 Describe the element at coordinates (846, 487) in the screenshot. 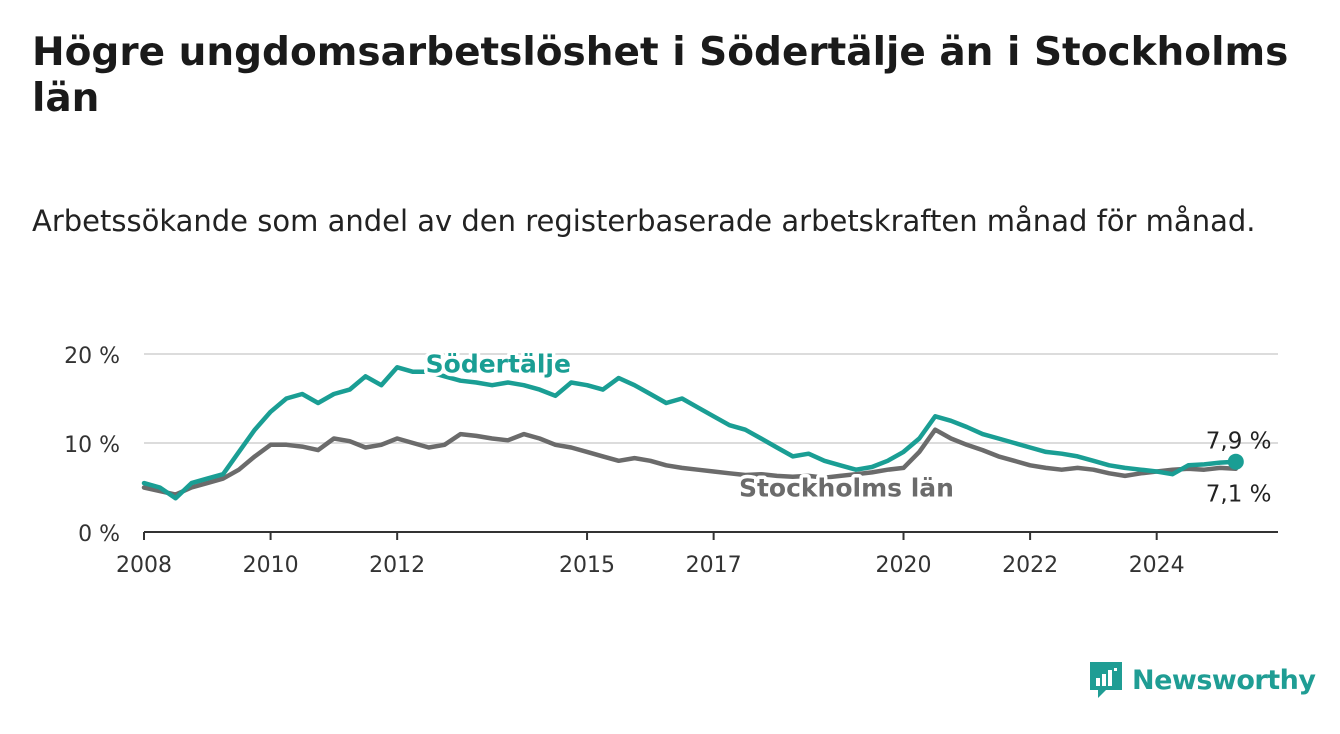

I see `series-label-stockholms-lan: Stockholms län` at that location.